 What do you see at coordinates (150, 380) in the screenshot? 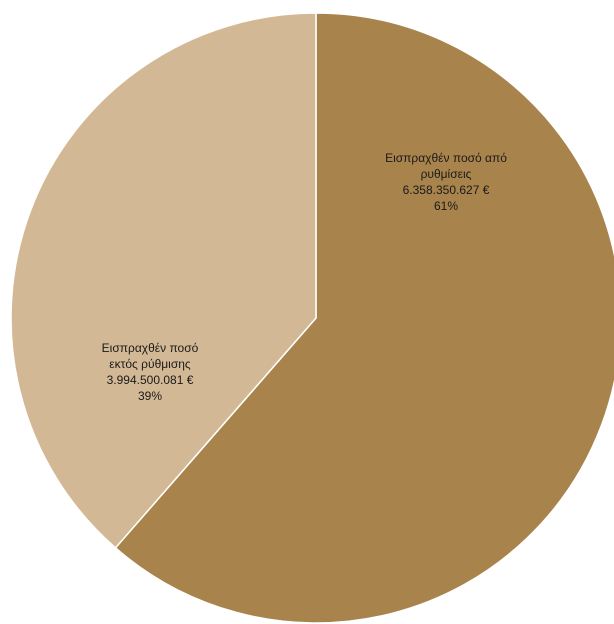
I see `pie-slice-label-line: 3.994.500.081 €` at bounding box center [150, 380].